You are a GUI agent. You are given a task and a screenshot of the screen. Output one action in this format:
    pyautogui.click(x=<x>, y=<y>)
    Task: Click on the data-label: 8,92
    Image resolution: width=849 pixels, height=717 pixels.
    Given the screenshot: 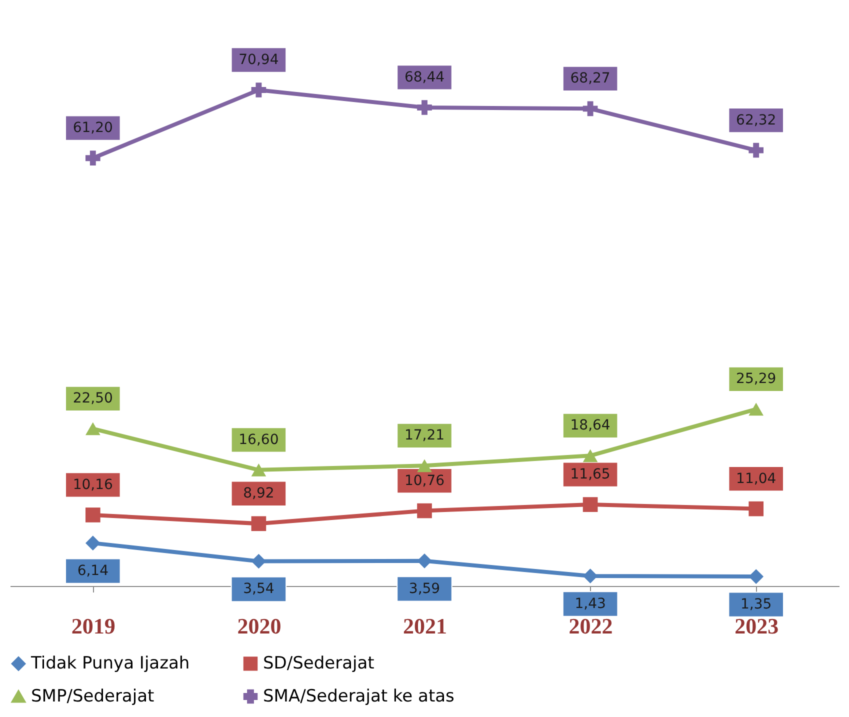 What is the action you would take?
    pyautogui.click(x=258, y=494)
    